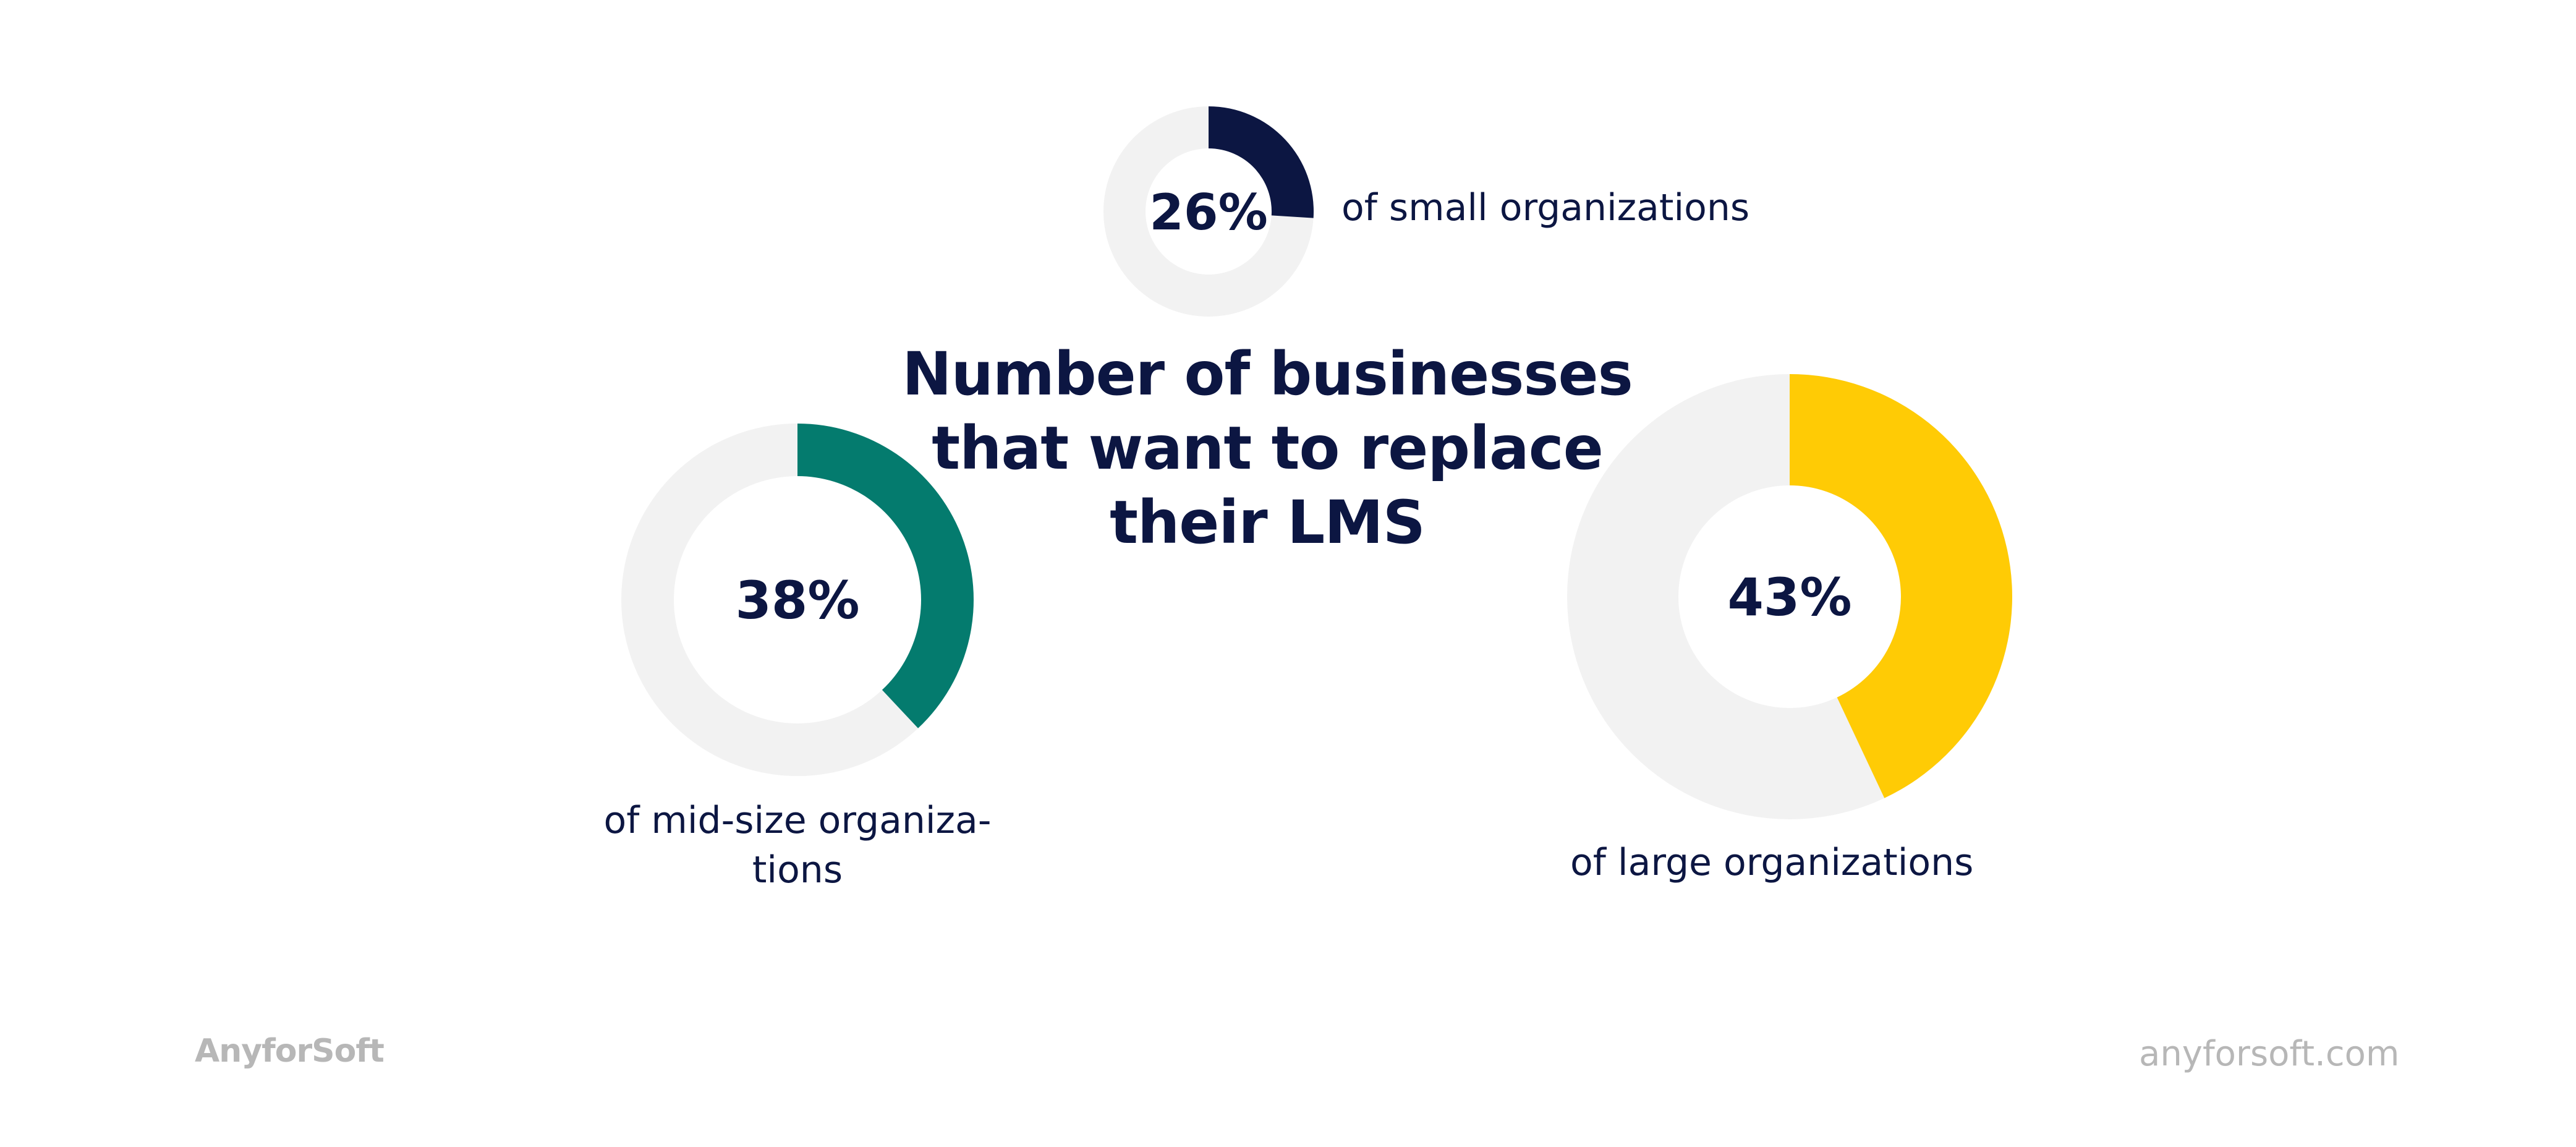  I want to click on label-mid-size-organizations: of mid-size organiza- tions, so click(797, 846).